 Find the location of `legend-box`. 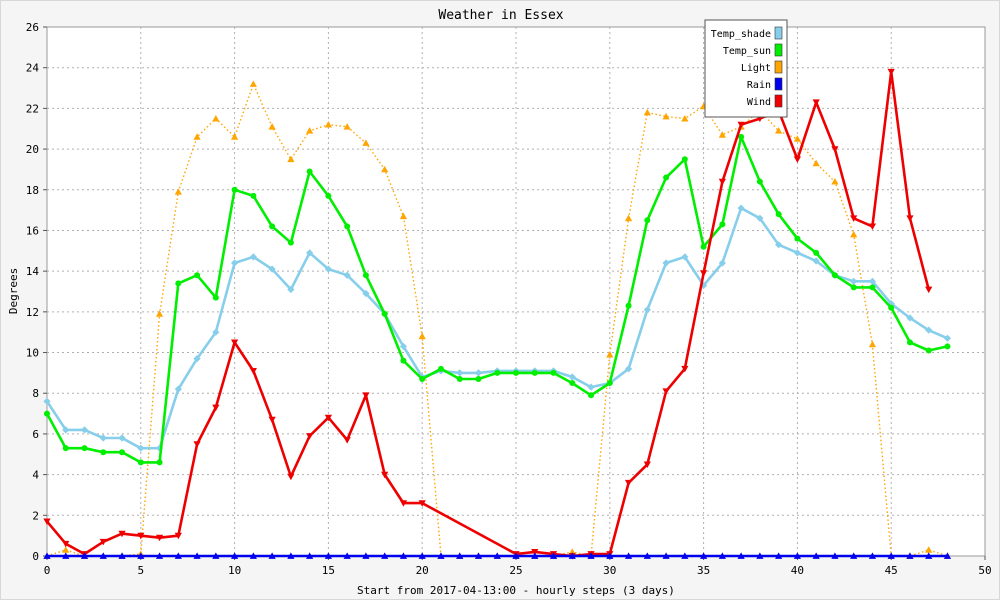

legend-box is located at coordinates (746, 68).